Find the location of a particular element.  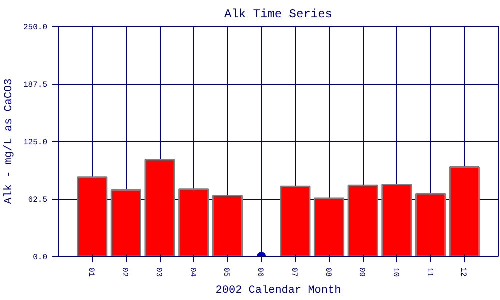

y-axis-title: Alk - mg/L as CaCO3 is located at coordinates (9, 141).